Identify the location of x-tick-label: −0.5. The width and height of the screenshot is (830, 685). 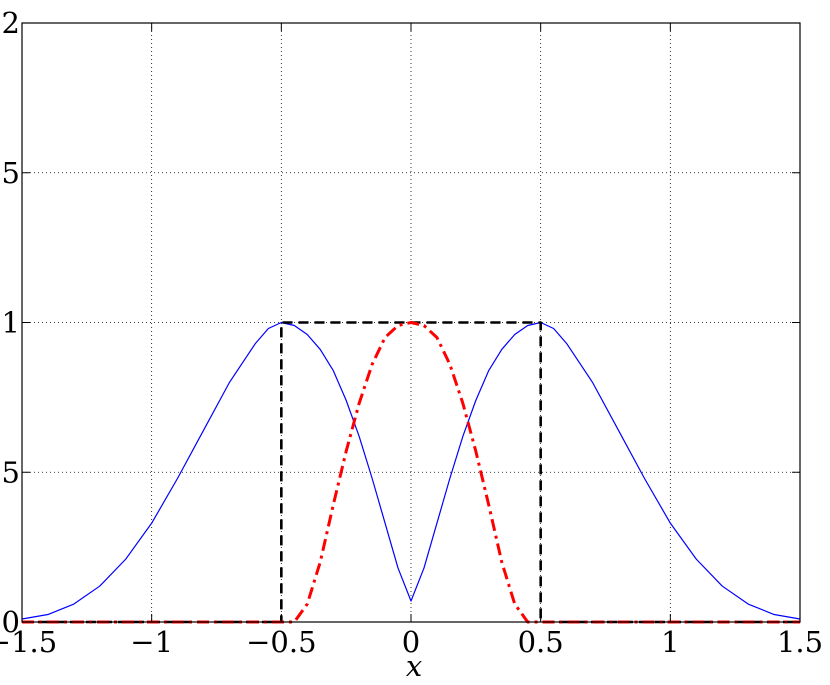
(281, 642).